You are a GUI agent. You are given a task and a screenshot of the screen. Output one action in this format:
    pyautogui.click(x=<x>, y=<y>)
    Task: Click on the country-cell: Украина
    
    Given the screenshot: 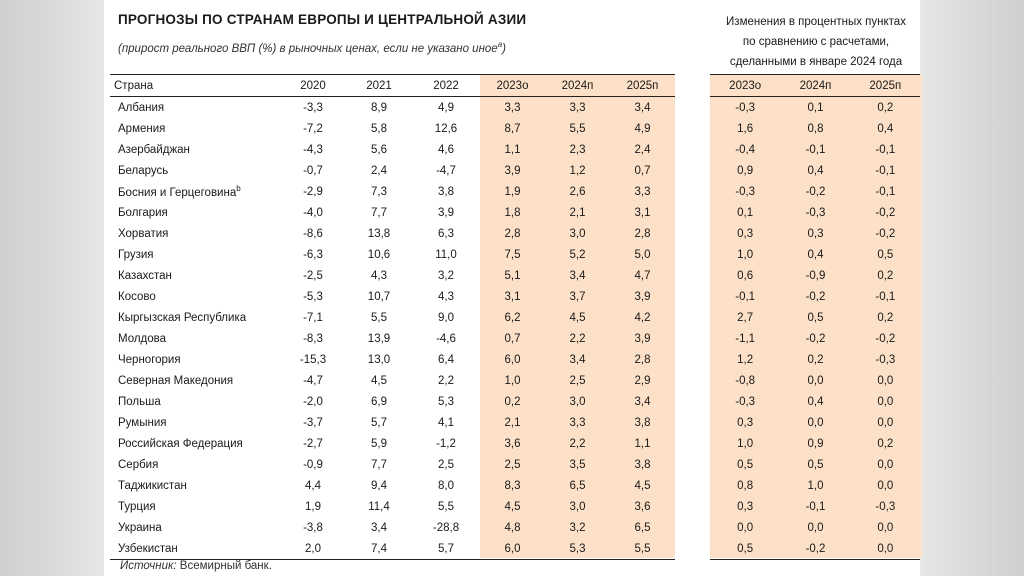 What is the action you would take?
    pyautogui.click(x=195, y=527)
    